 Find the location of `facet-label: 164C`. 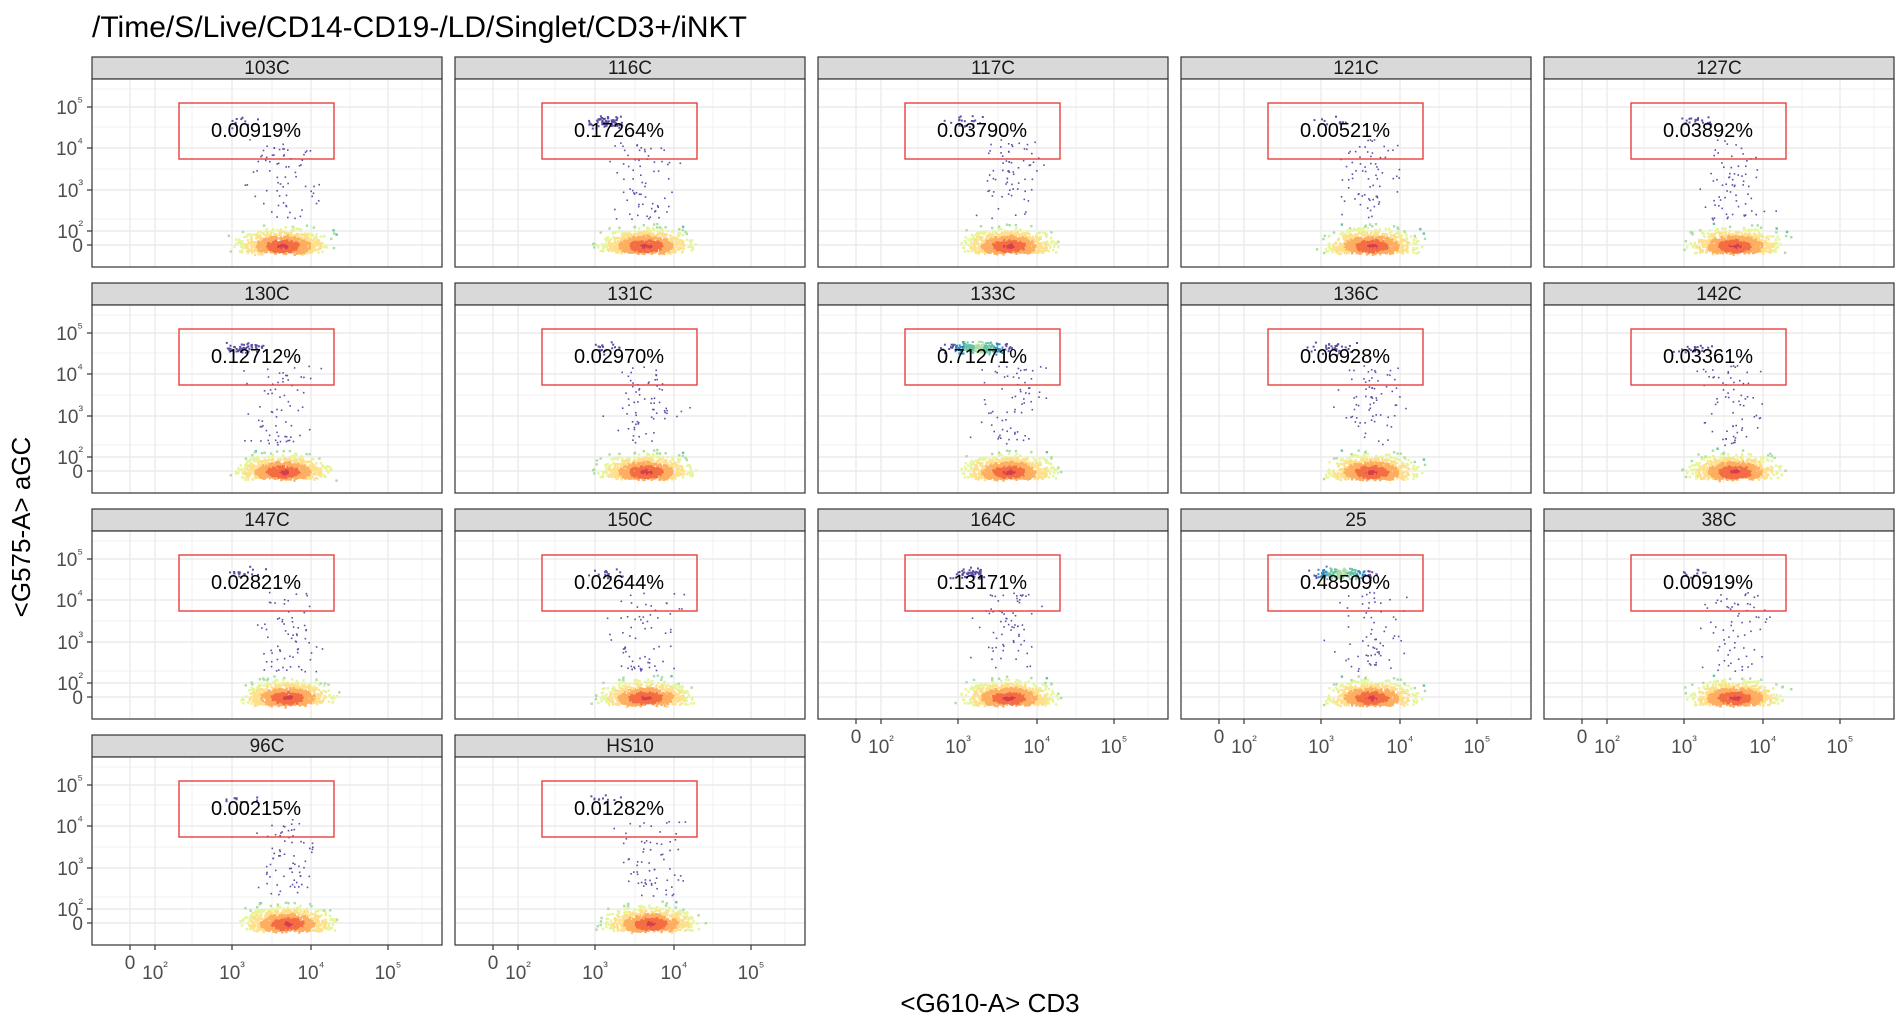

facet-label: 164C is located at coordinates (992, 520).